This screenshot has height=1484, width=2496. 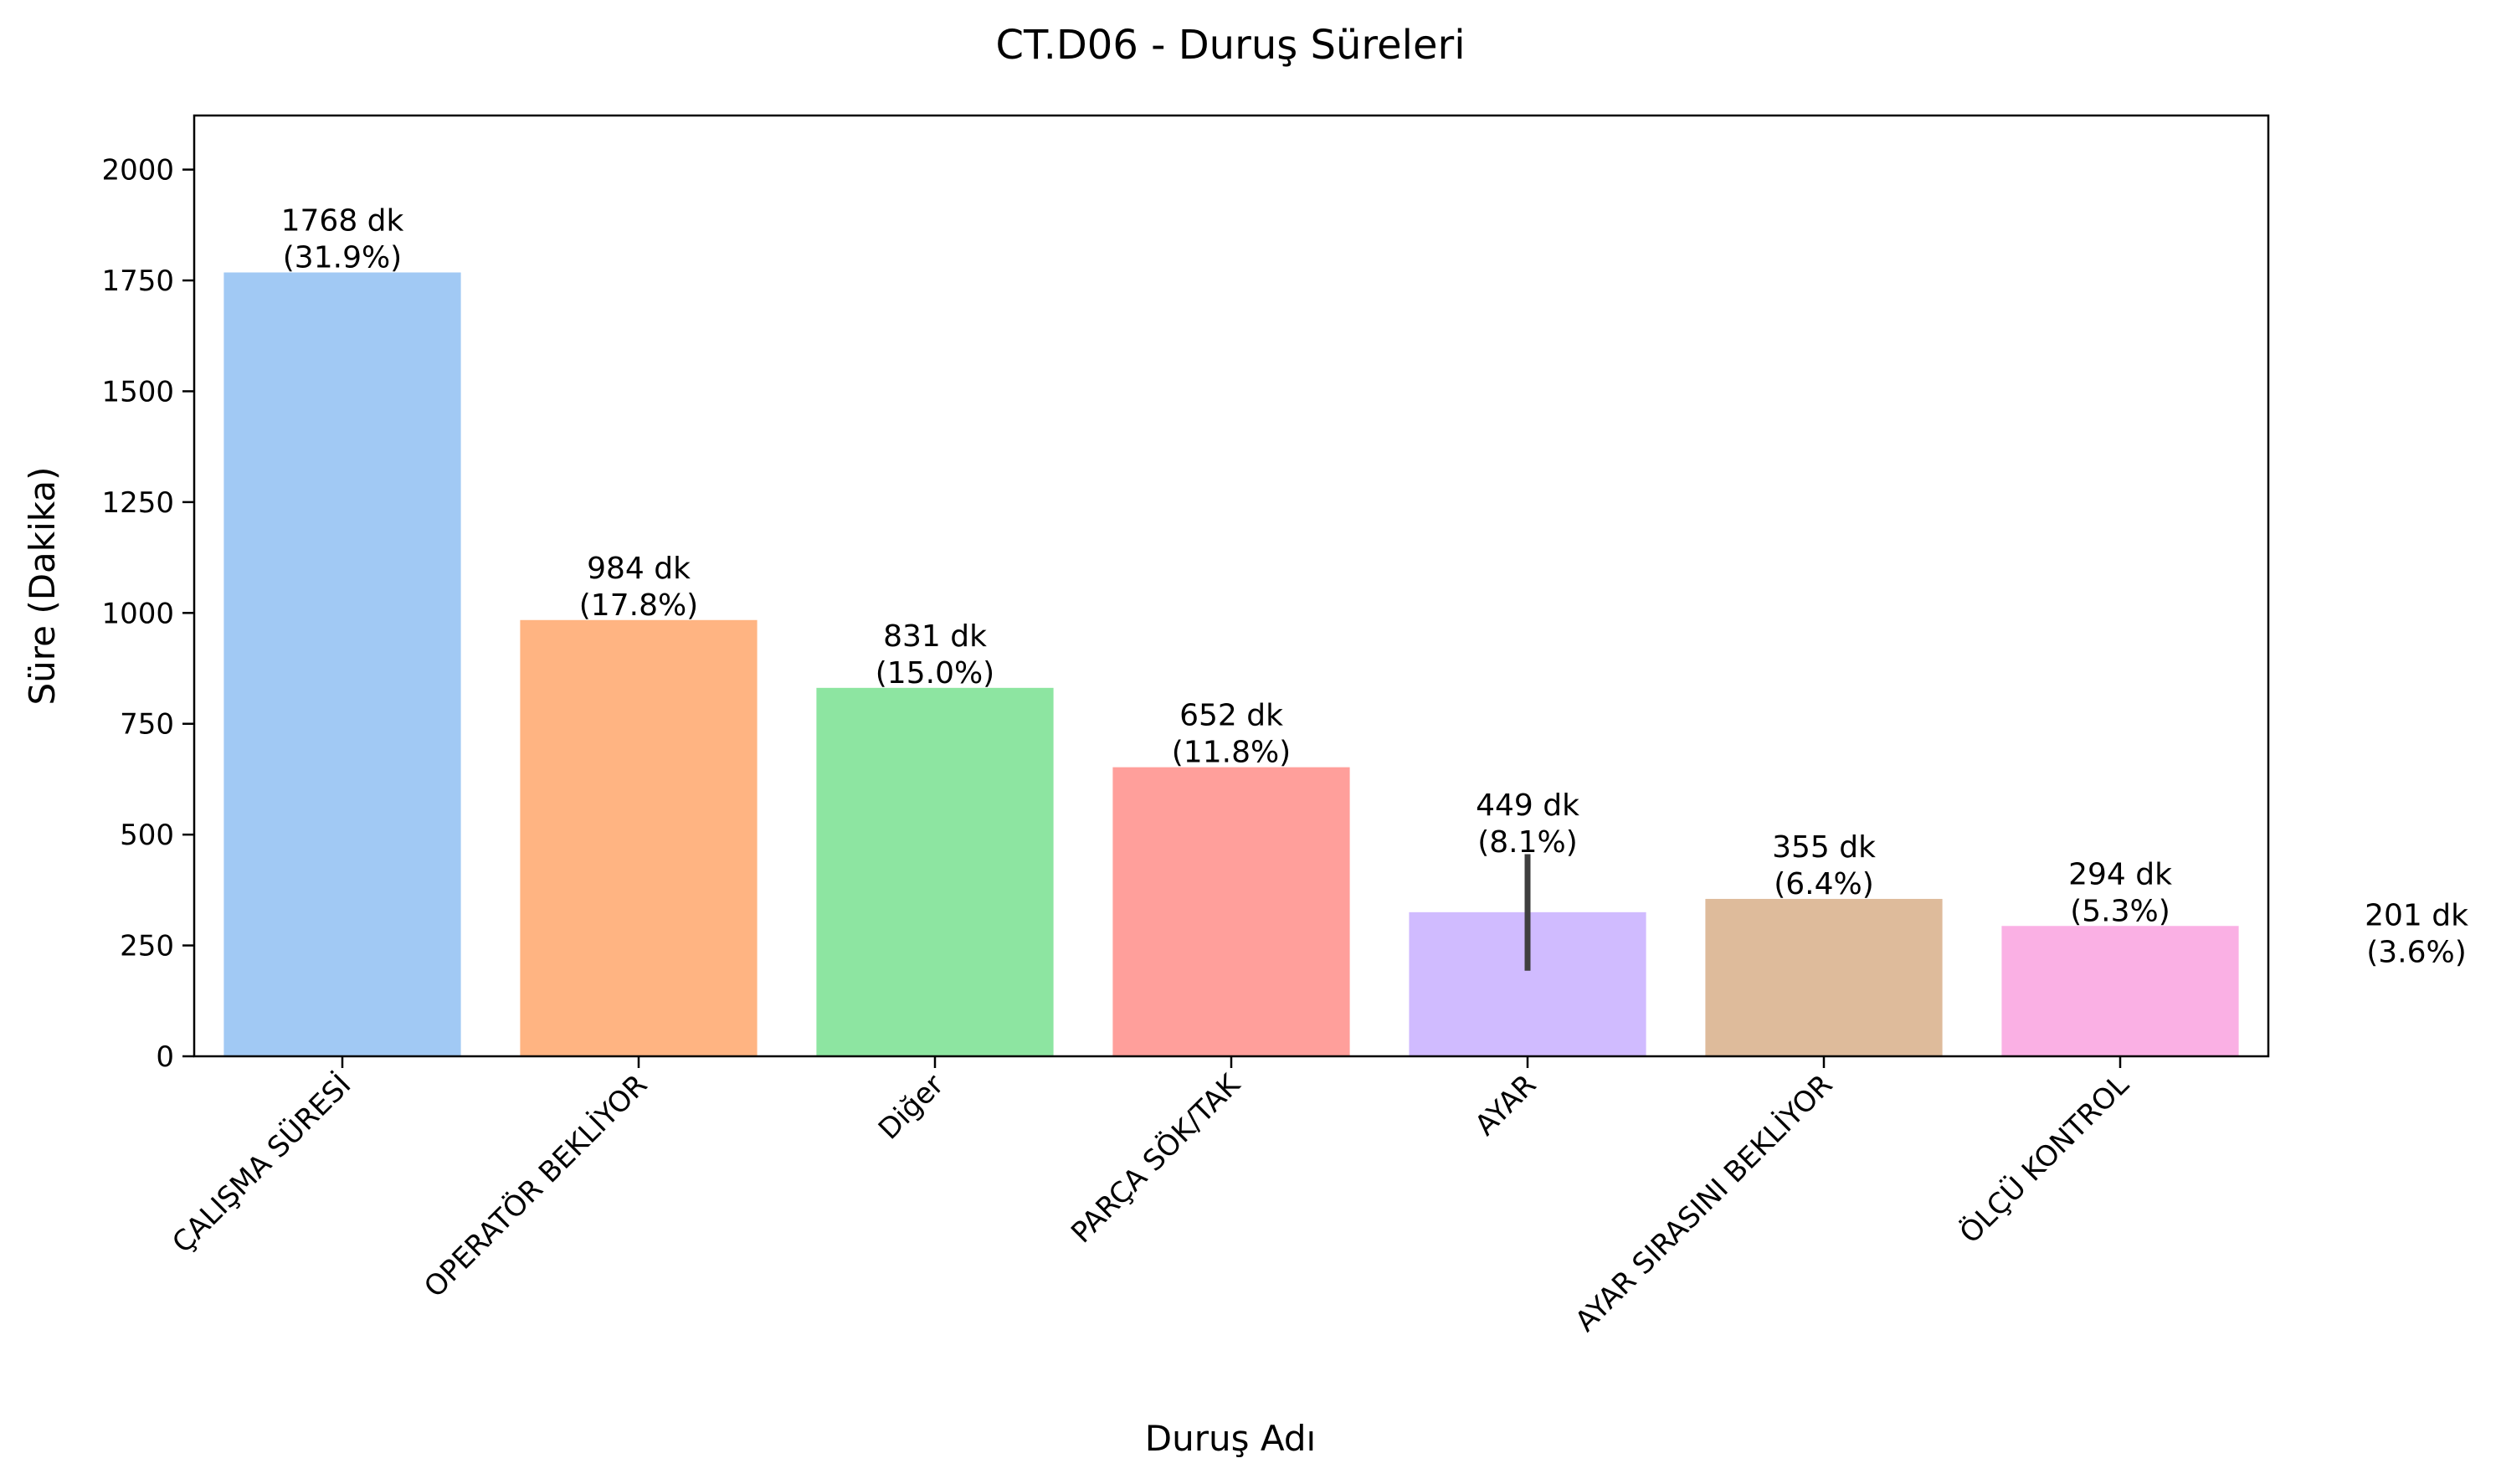 What do you see at coordinates (1506, 1105) in the screenshot?
I see `x-tick-label: AYAR` at bounding box center [1506, 1105].